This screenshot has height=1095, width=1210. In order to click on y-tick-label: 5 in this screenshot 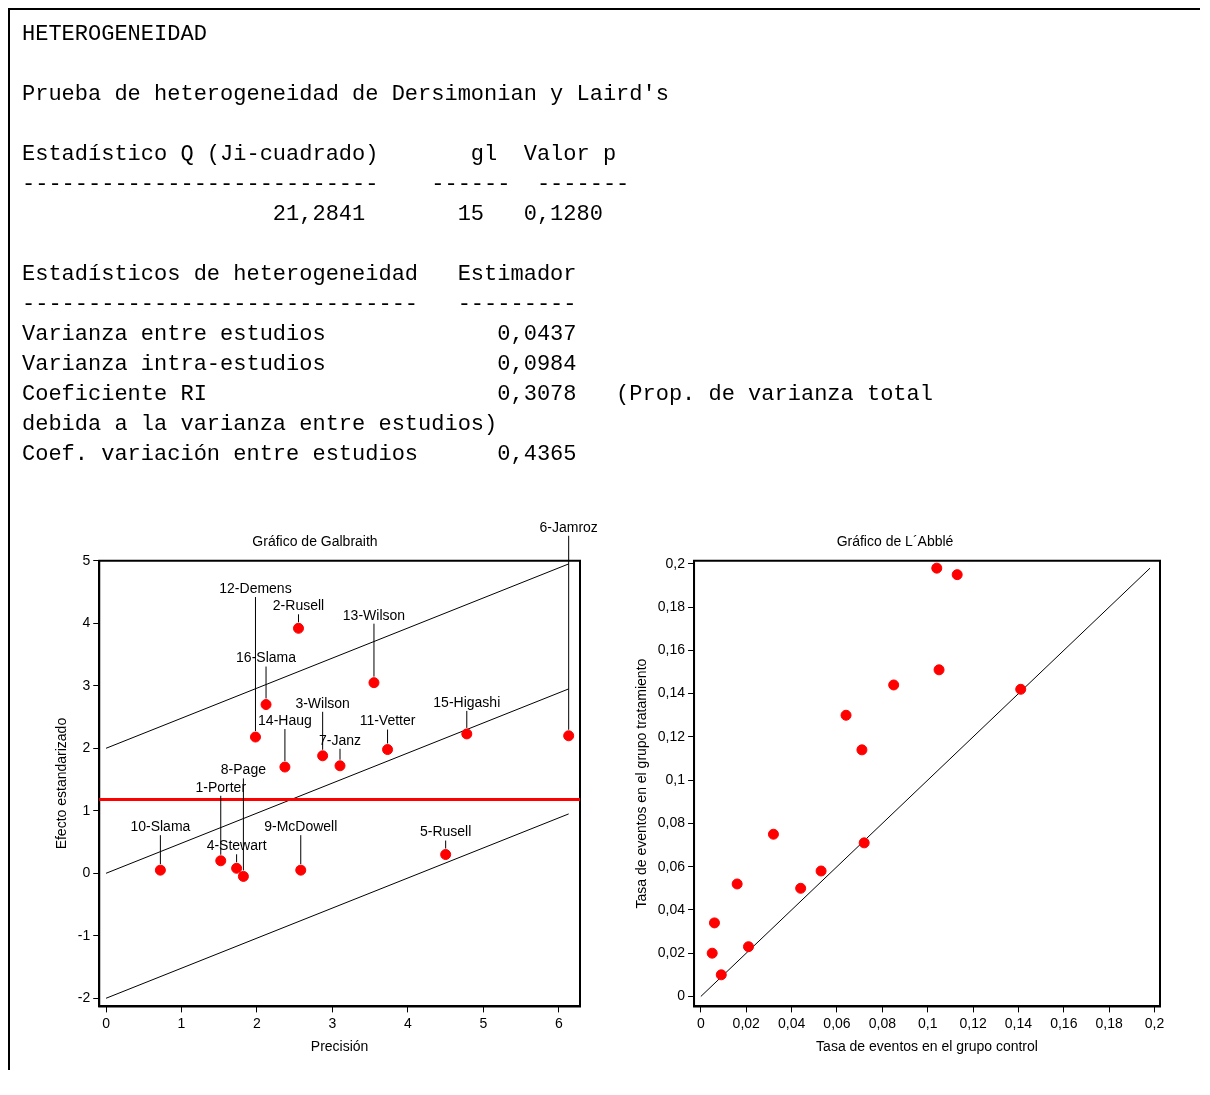, I will do `click(86, 559)`.